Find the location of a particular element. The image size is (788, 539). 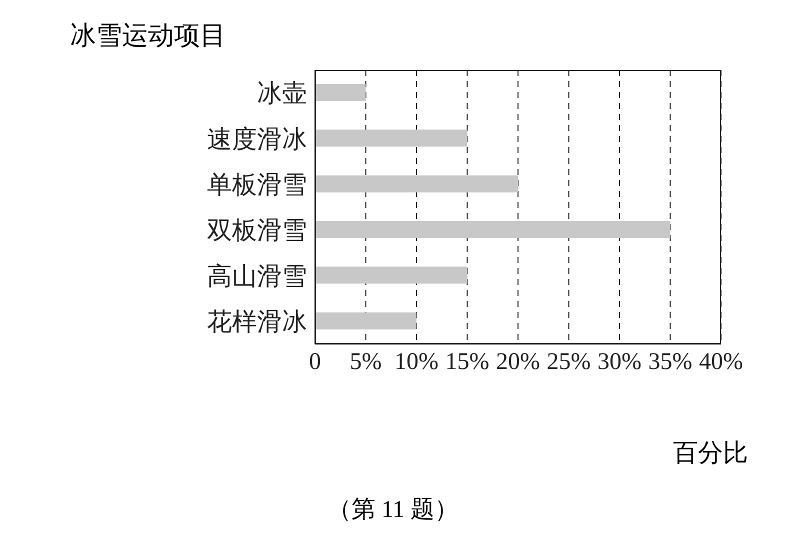

x-tick-label: 30% is located at coordinates (620, 362).